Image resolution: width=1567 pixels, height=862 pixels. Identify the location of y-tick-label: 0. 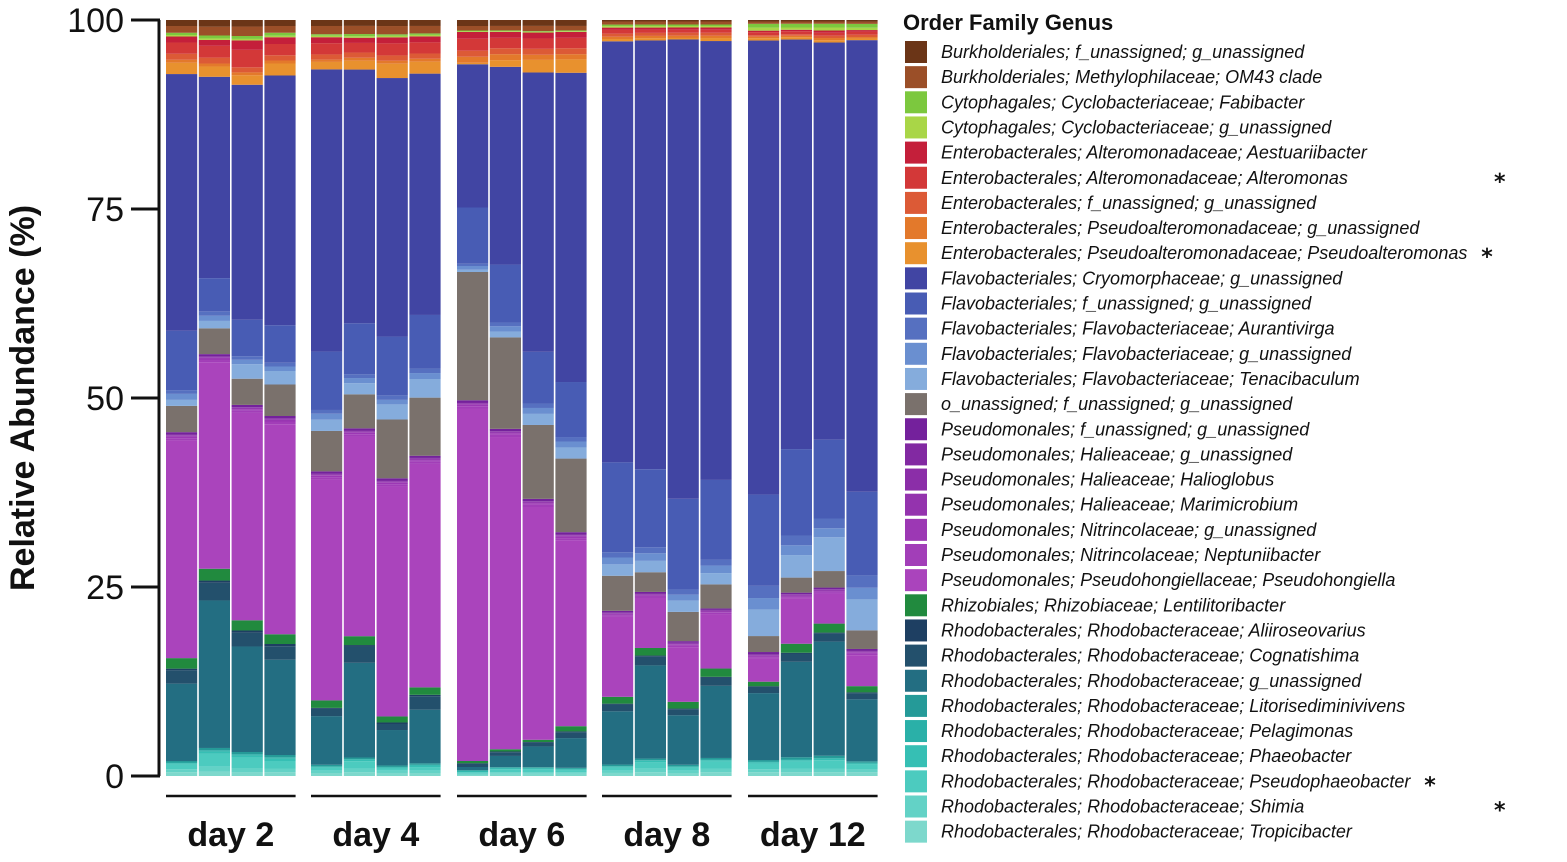
(114, 777).